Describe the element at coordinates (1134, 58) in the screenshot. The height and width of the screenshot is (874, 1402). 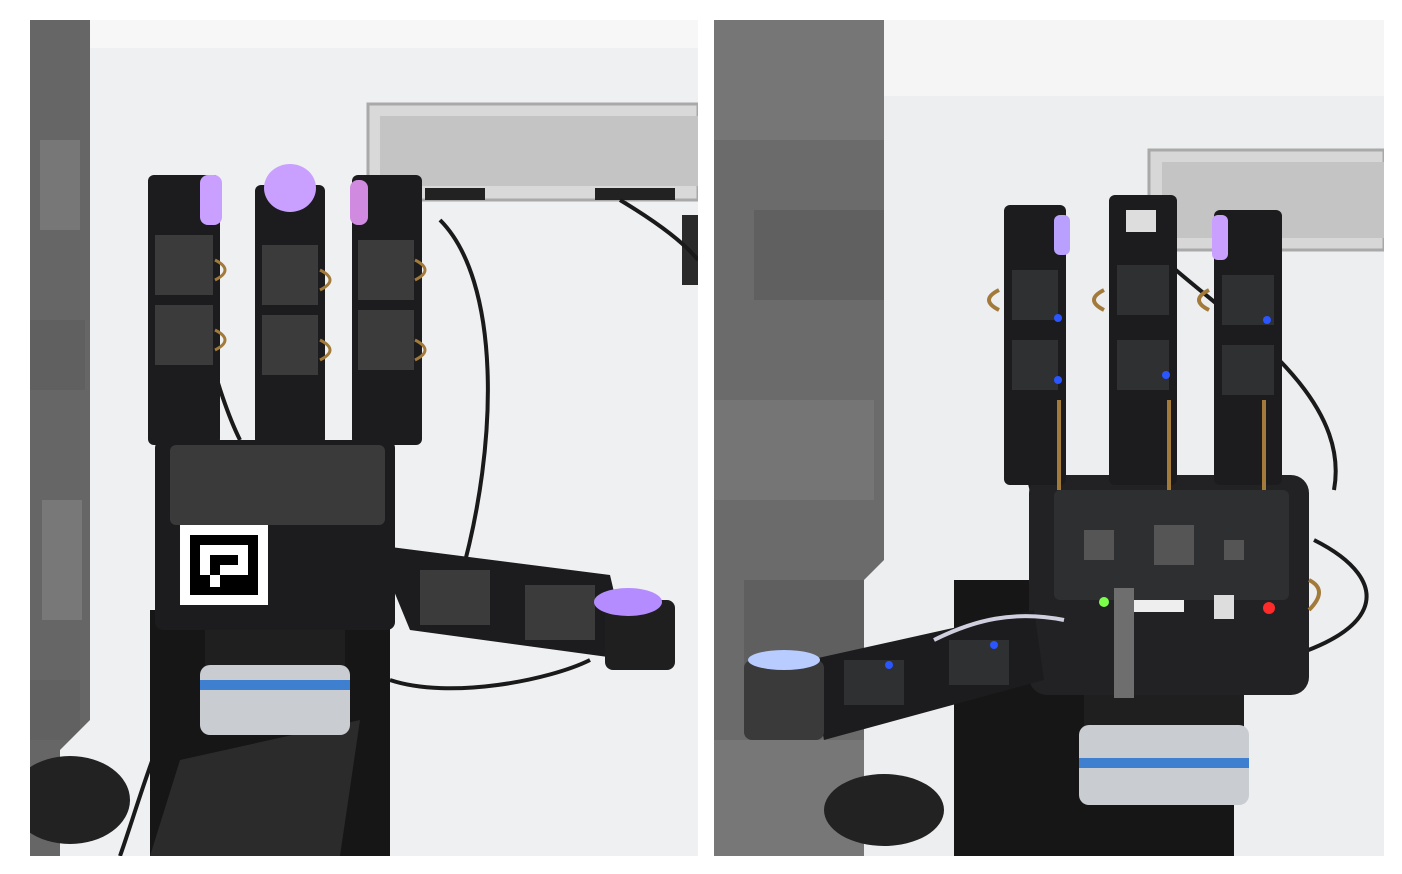
I see `desk-upper` at that location.